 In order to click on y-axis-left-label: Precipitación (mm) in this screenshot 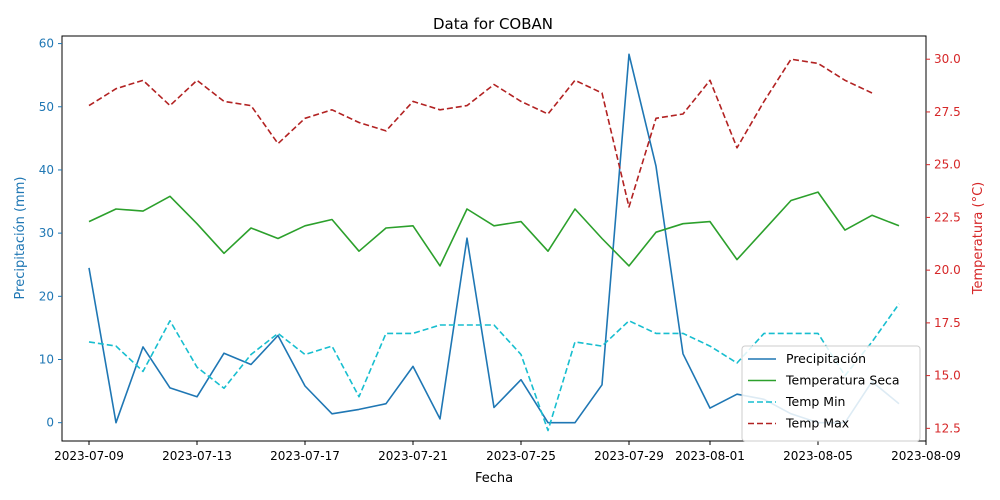, I will do `click(20, 238)`.